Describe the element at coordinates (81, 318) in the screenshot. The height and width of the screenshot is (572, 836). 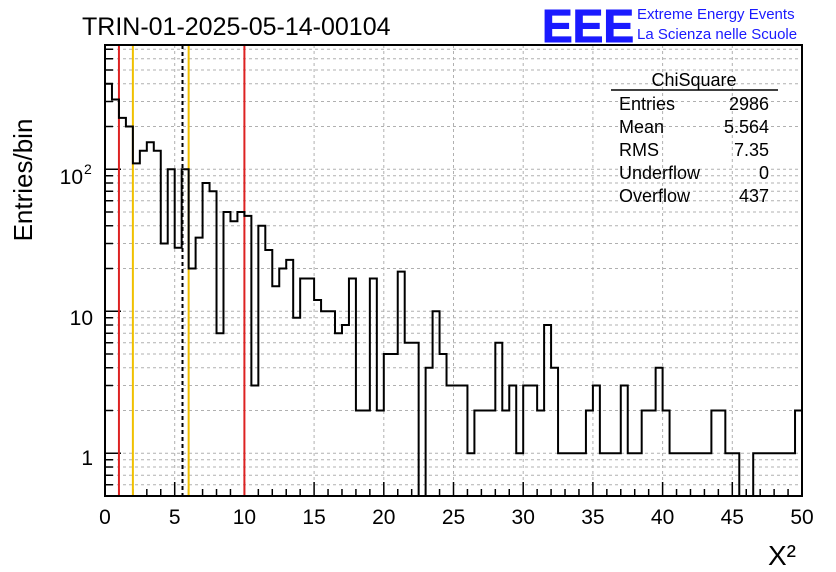
I see `y-tick-label-10: 10` at that location.